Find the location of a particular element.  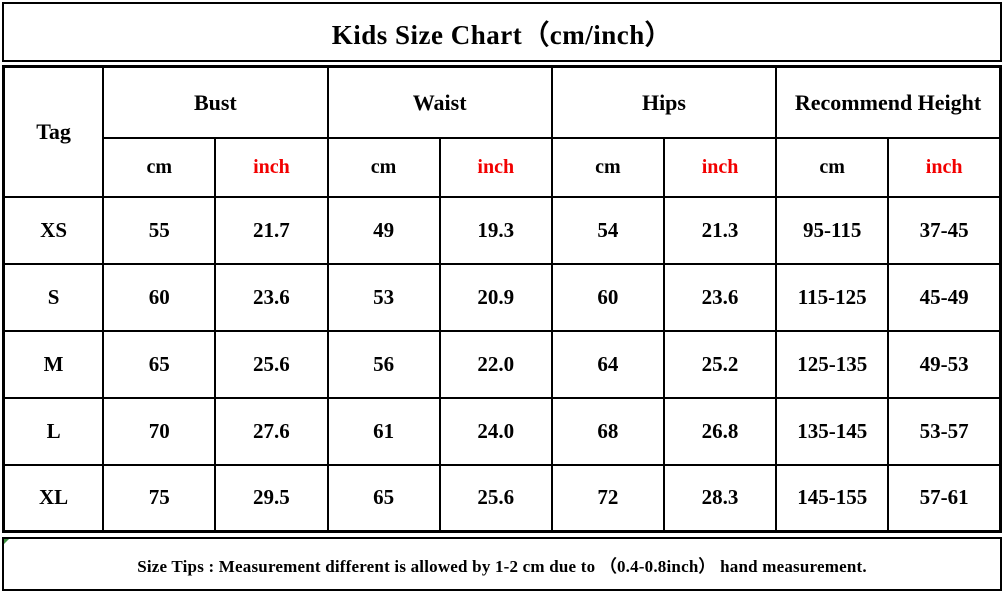

column-header-tag: Tag is located at coordinates (53, 131).